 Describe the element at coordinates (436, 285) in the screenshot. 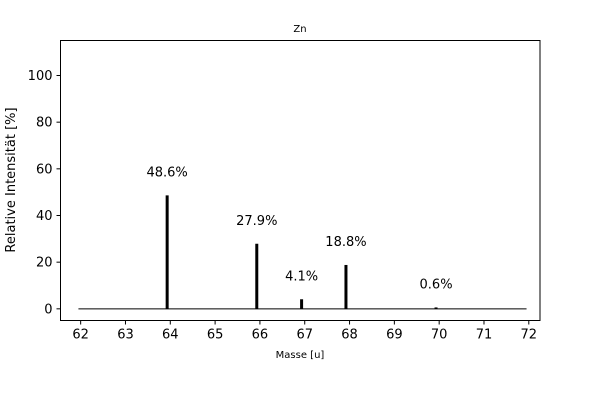

I see `data-label: 0.6%` at that location.